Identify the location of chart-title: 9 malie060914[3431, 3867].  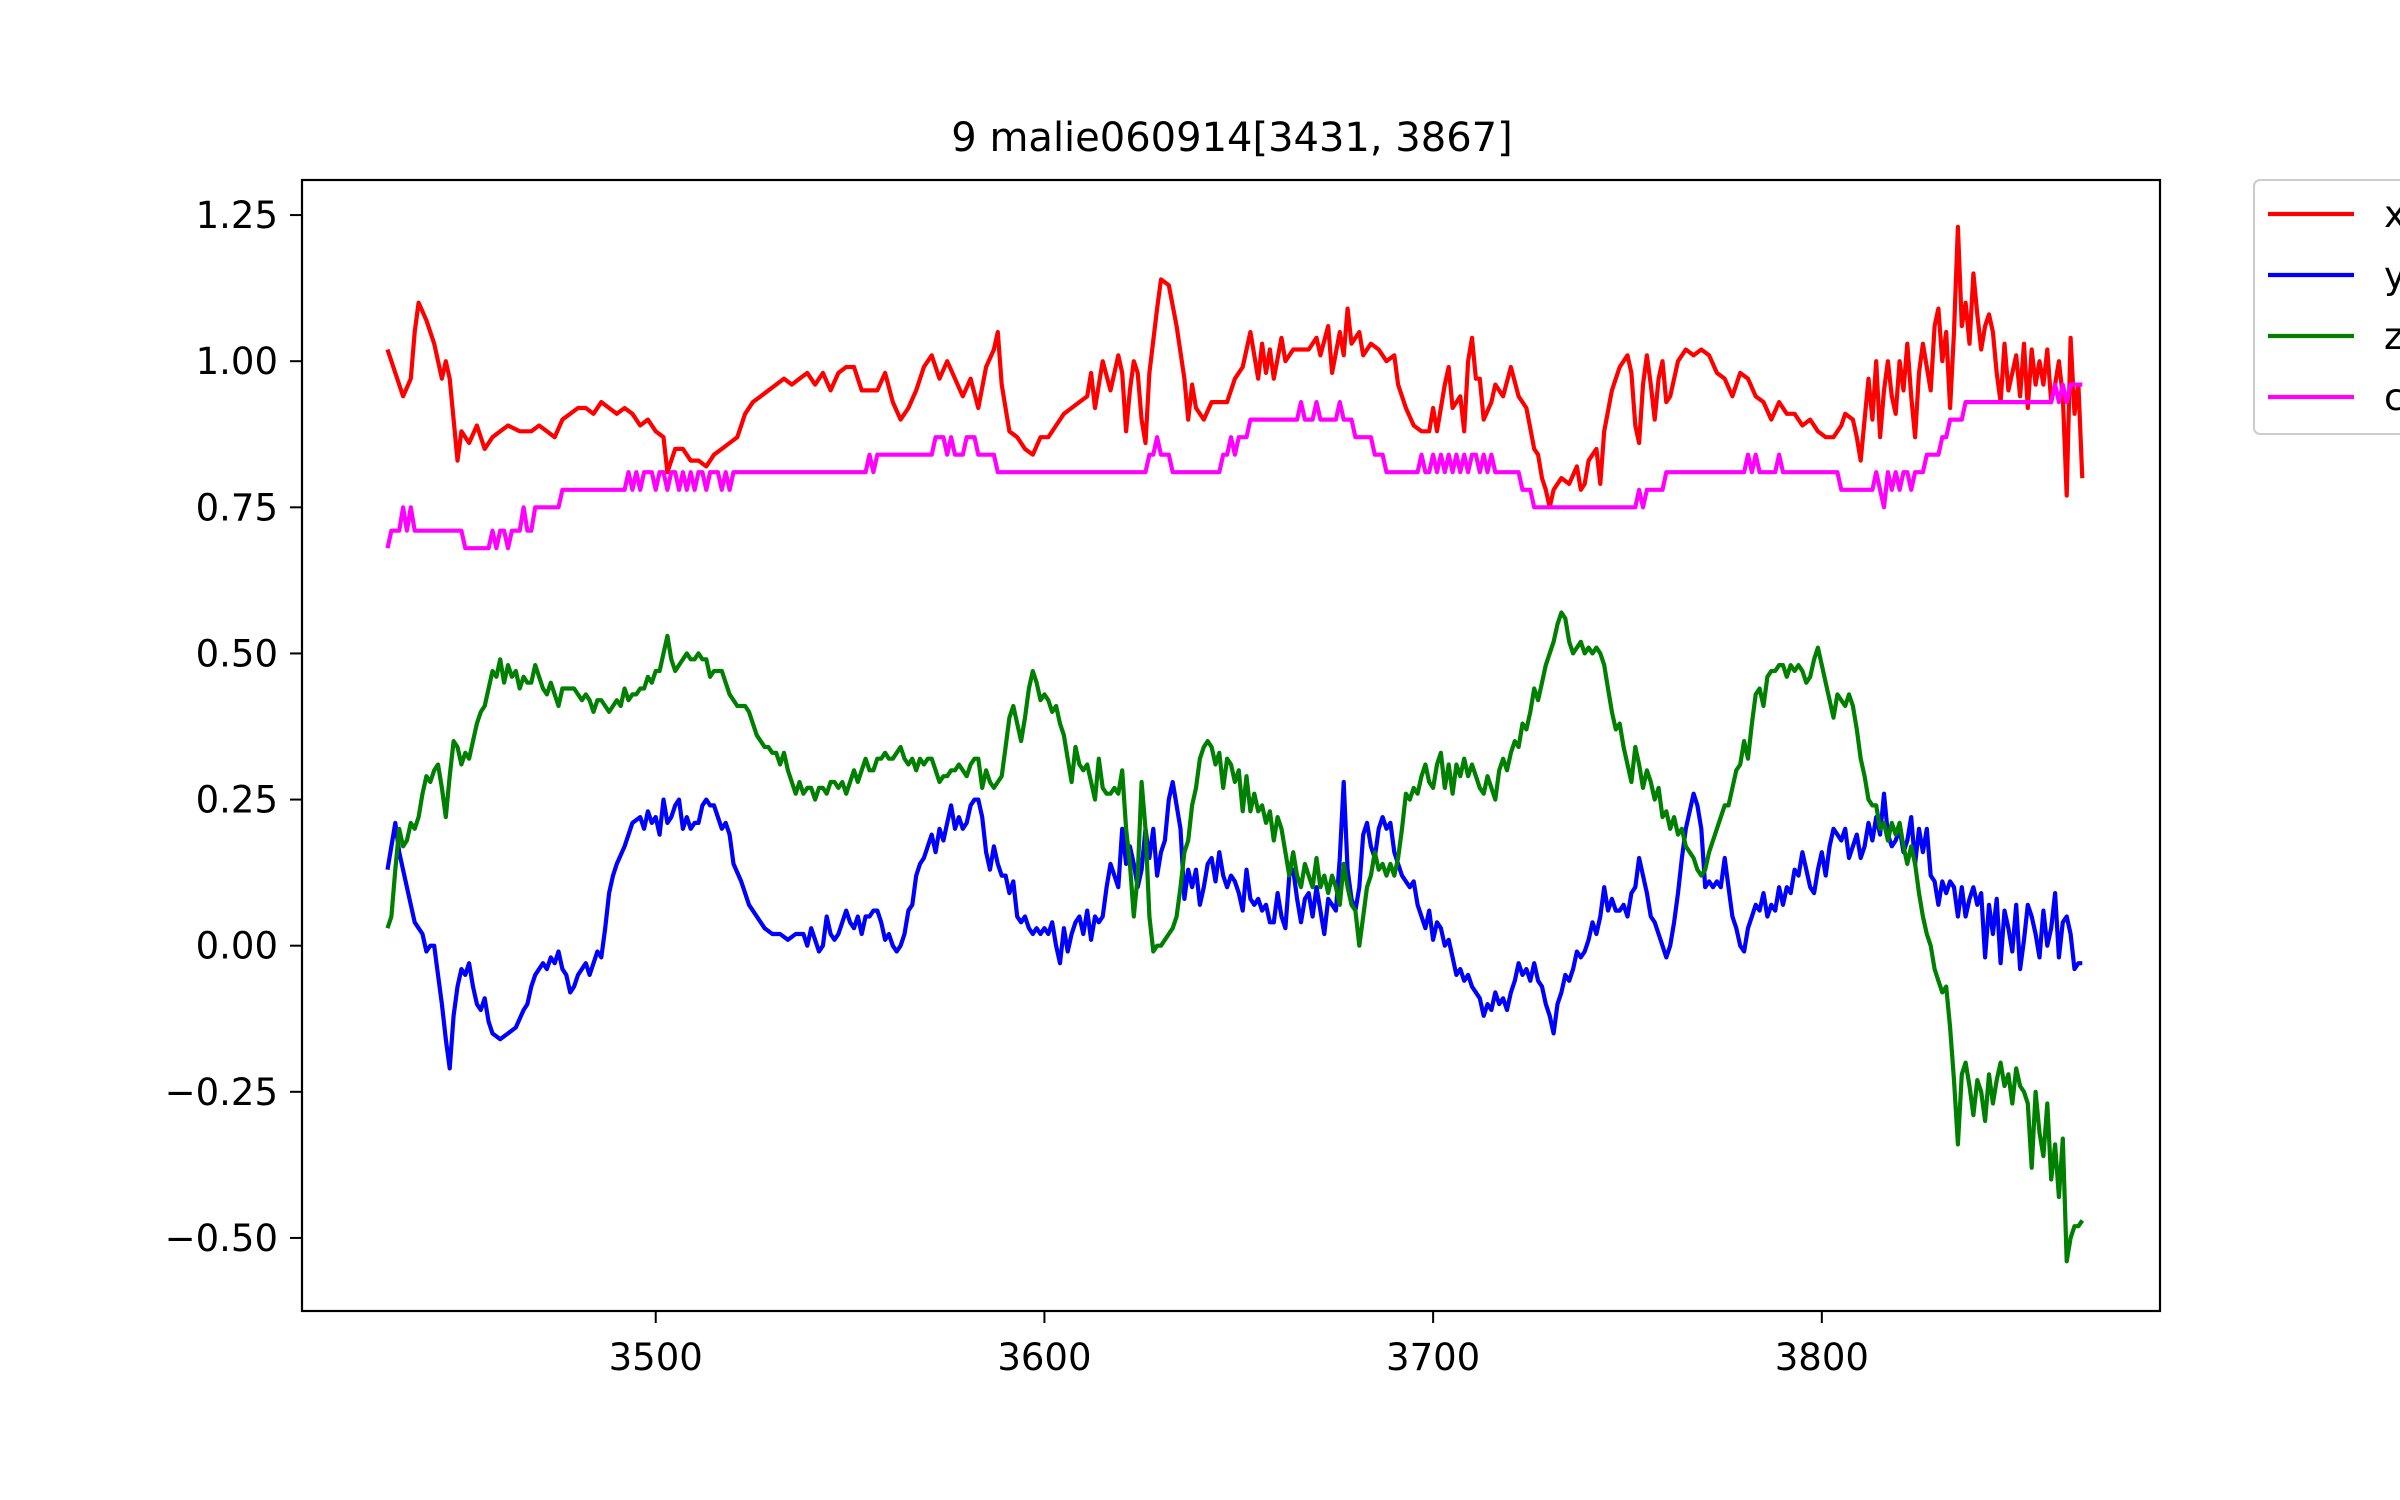
(1231, 138).